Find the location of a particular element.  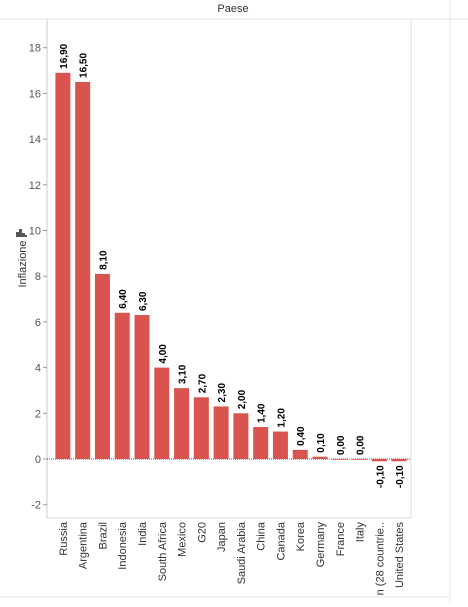

data-label: 2,70 is located at coordinates (202, 383).